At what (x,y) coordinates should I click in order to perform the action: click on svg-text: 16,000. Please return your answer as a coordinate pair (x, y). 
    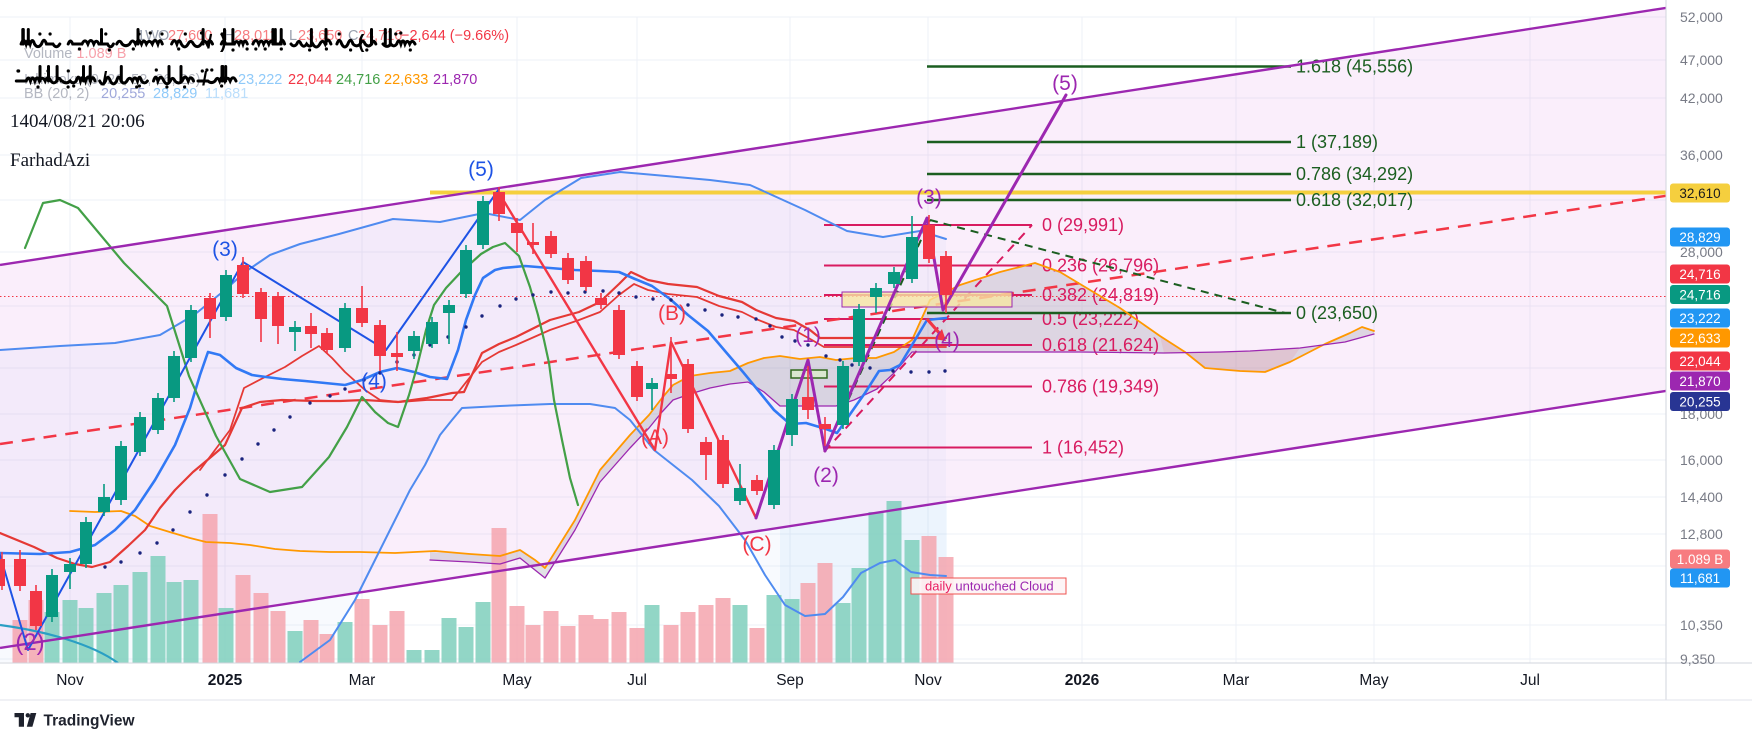
    Looking at the image, I should click on (1701, 460).